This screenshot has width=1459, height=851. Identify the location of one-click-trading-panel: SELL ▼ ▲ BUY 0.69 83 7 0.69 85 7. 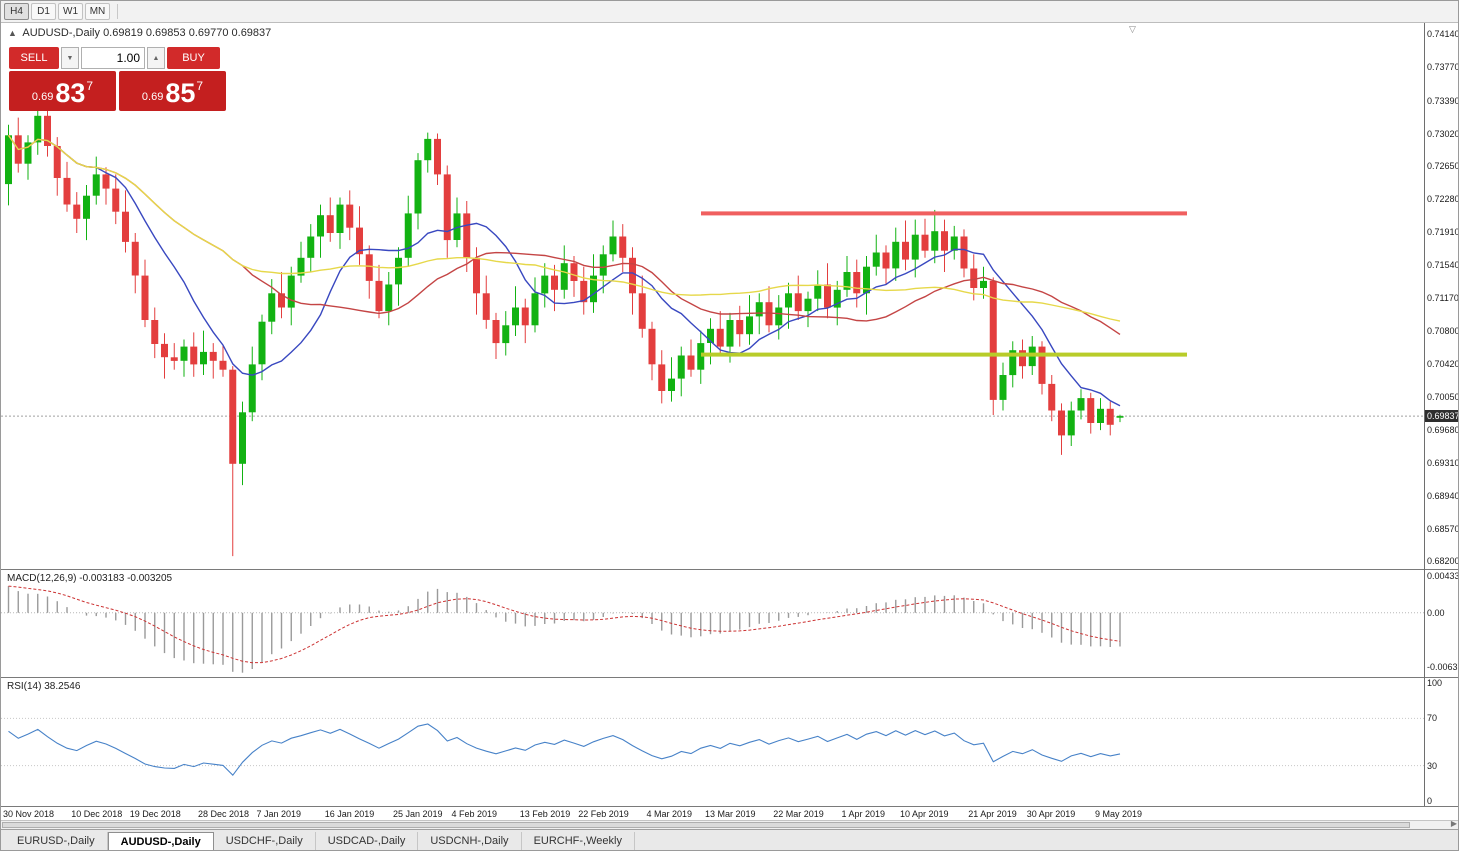
(117, 79).